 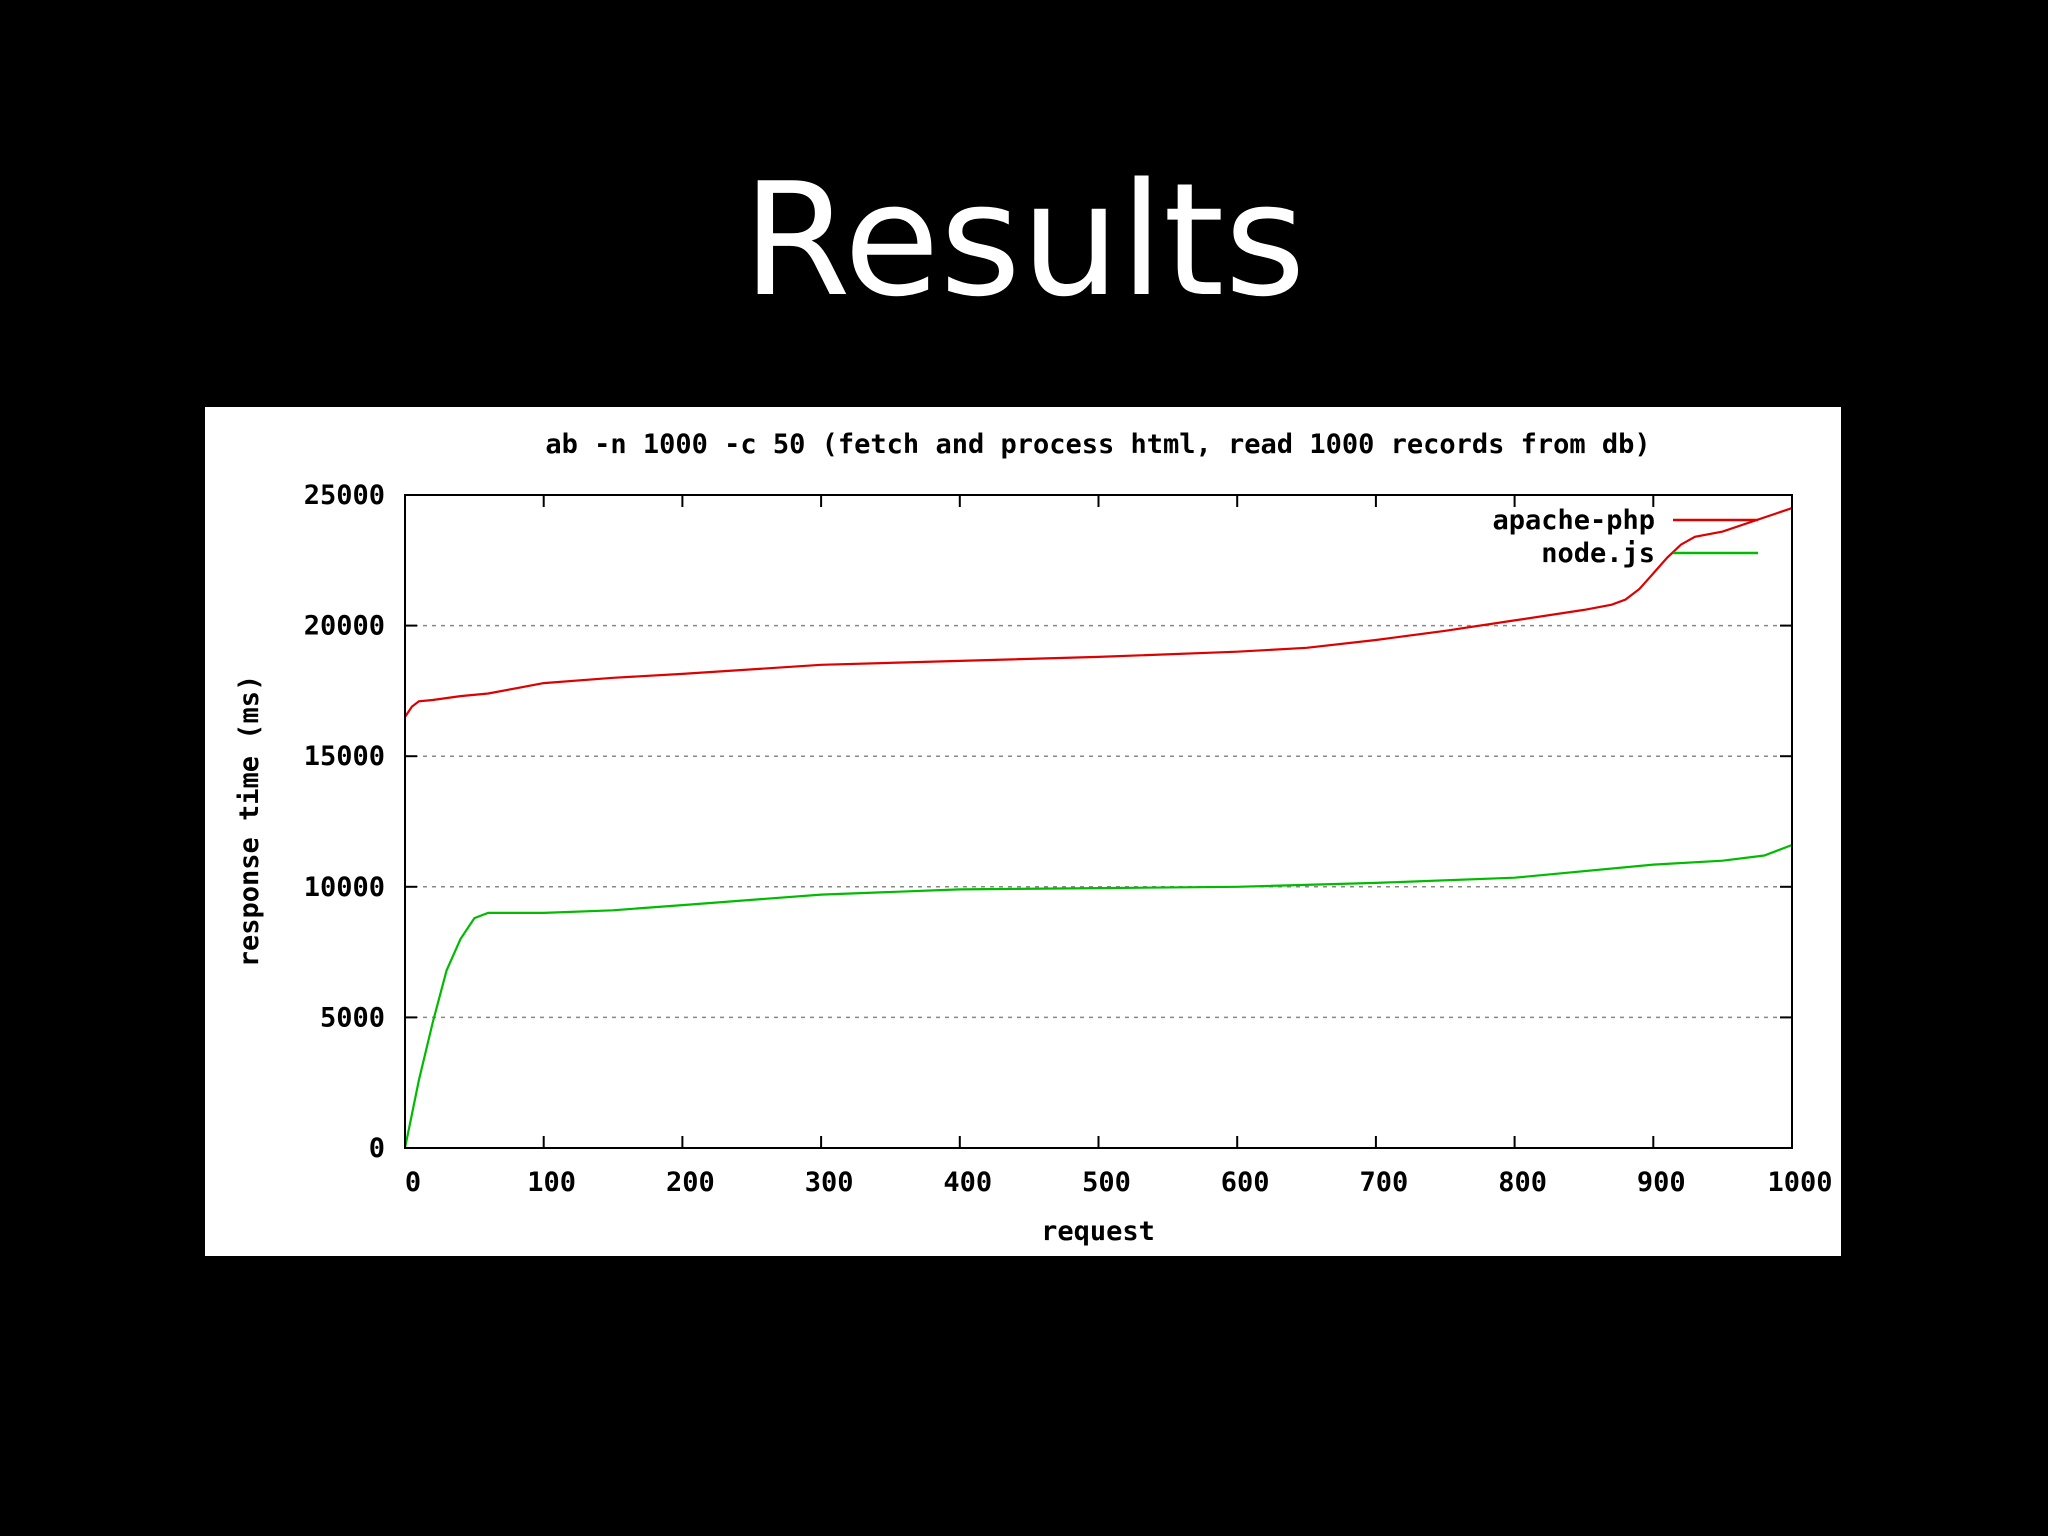 I want to click on legend-label-node-js: node.js, so click(x=1598, y=553).